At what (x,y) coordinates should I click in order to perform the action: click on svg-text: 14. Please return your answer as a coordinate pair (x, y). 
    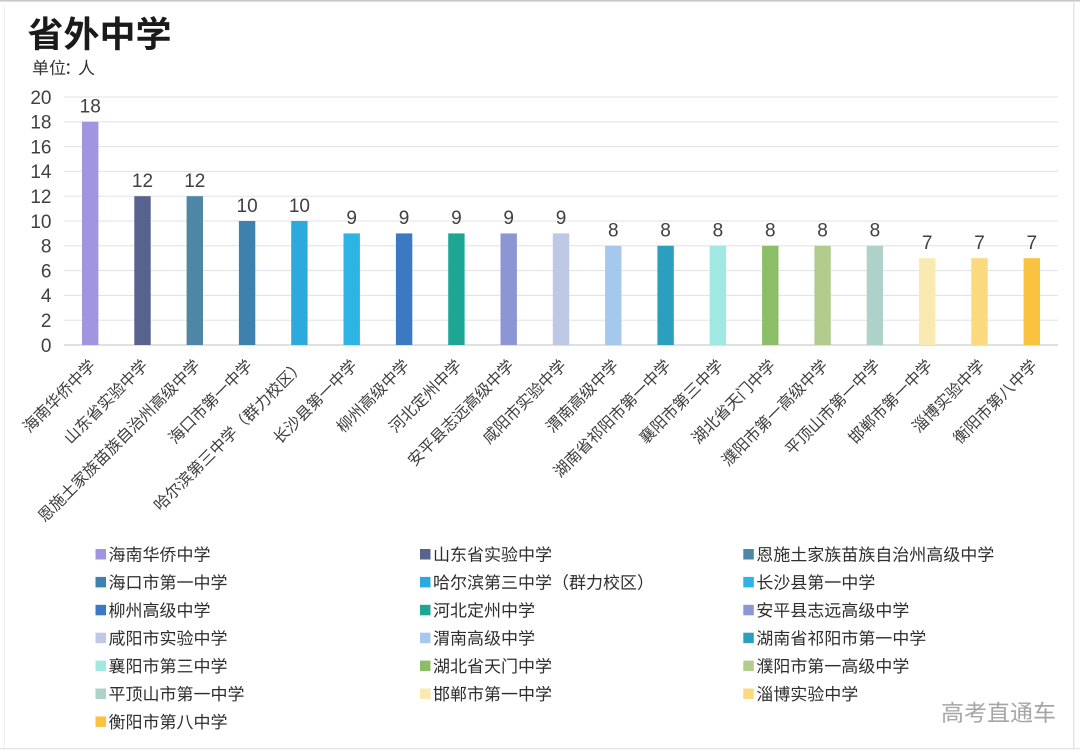
    Looking at the image, I should click on (41, 172).